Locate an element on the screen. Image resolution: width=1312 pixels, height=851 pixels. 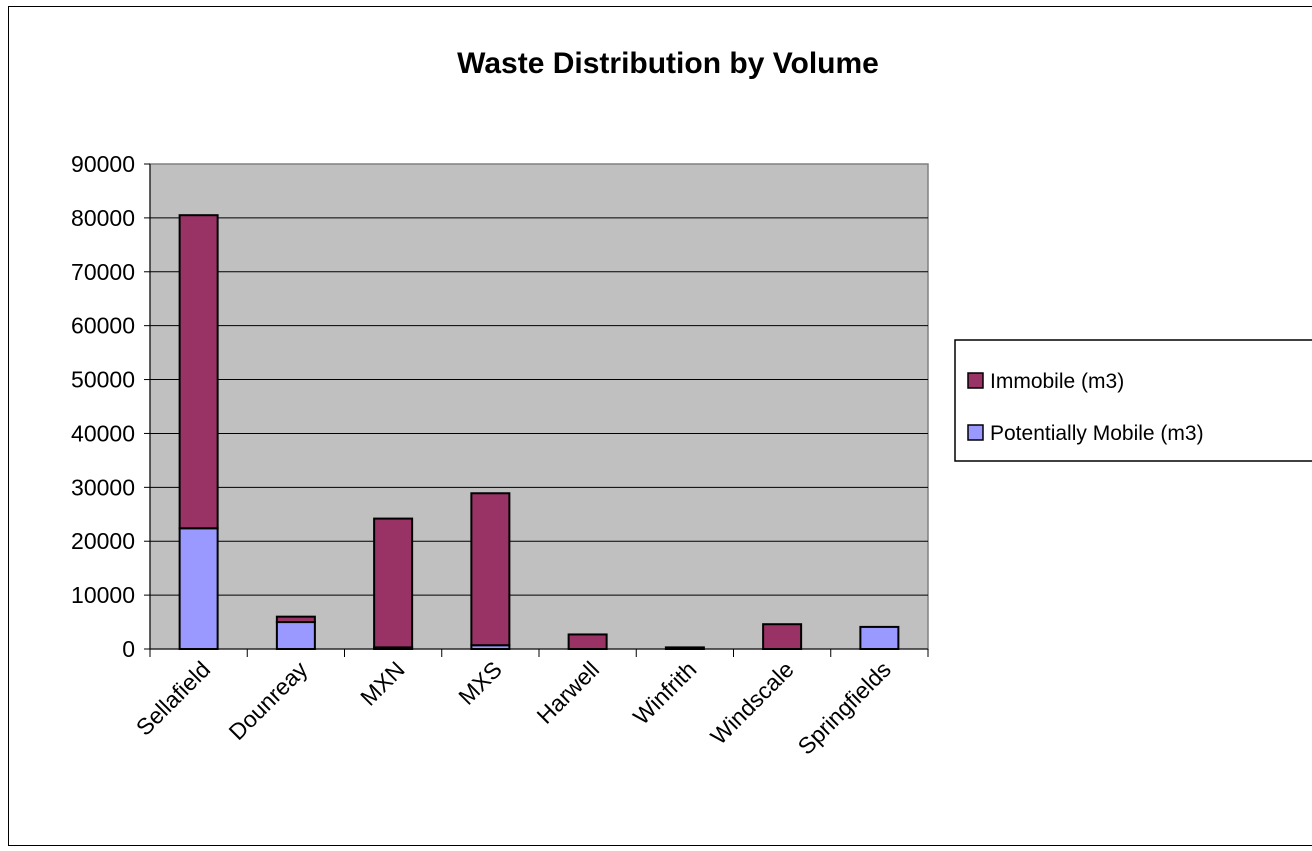
category-label: Windscale is located at coordinates (751, 702).